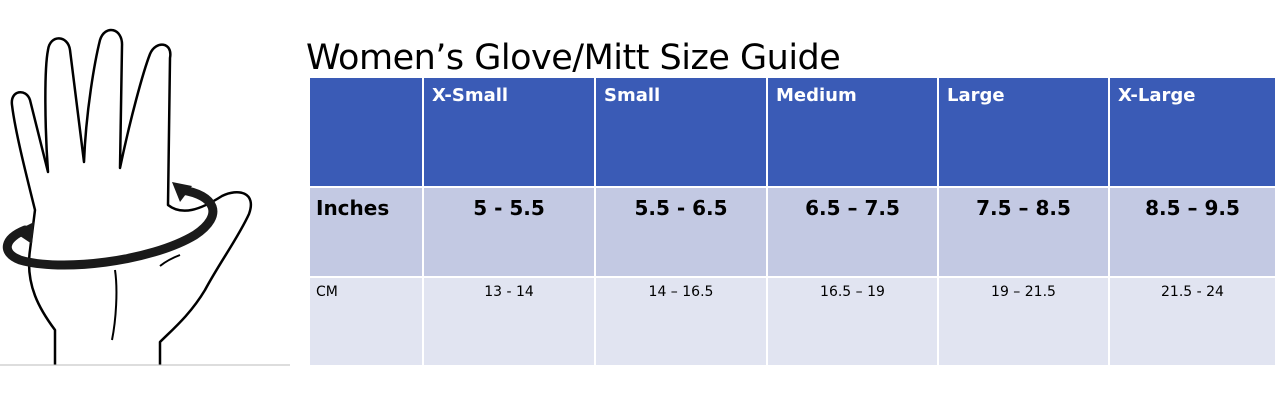 The height and width of the screenshot is (400, 1275). Describe the element at coordinates (509, 232) in the screenshot. I see `size-value: 5 - 5.5` at that location.